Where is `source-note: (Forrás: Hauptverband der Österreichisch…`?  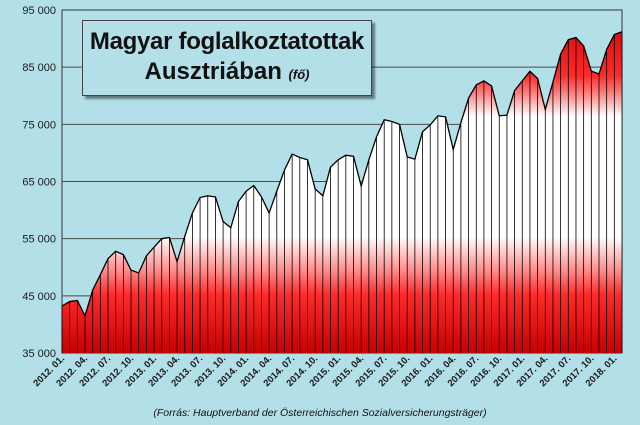 source-note: (Forrás: Hauptverband der Österreichisch… is located at coordinates (320, 413).